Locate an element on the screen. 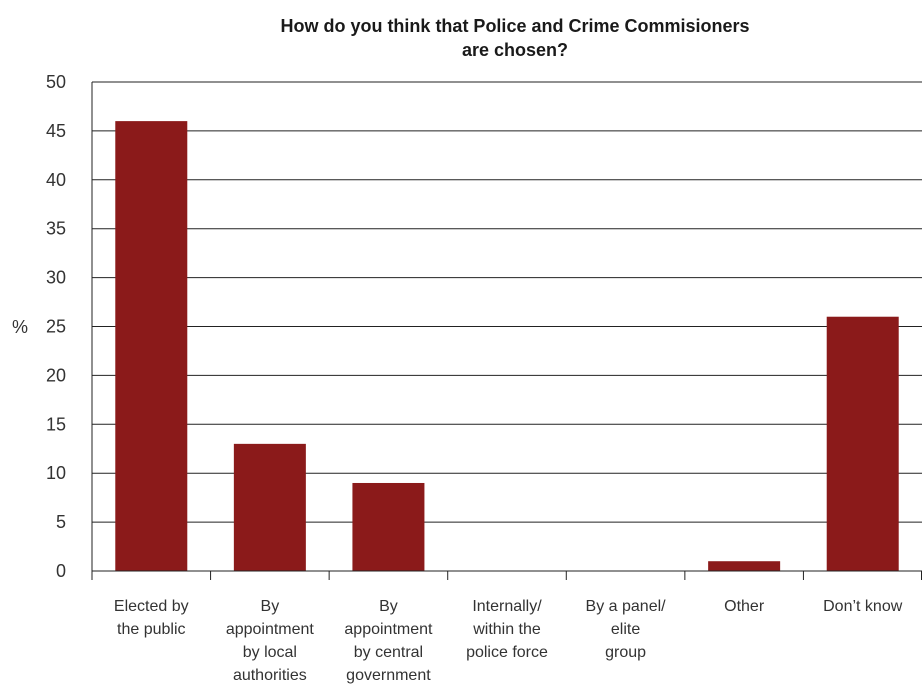  y-tick-labels: 0 5 10 15 20 25 30 35 40 45 50 is located at coordinates (56, 326).